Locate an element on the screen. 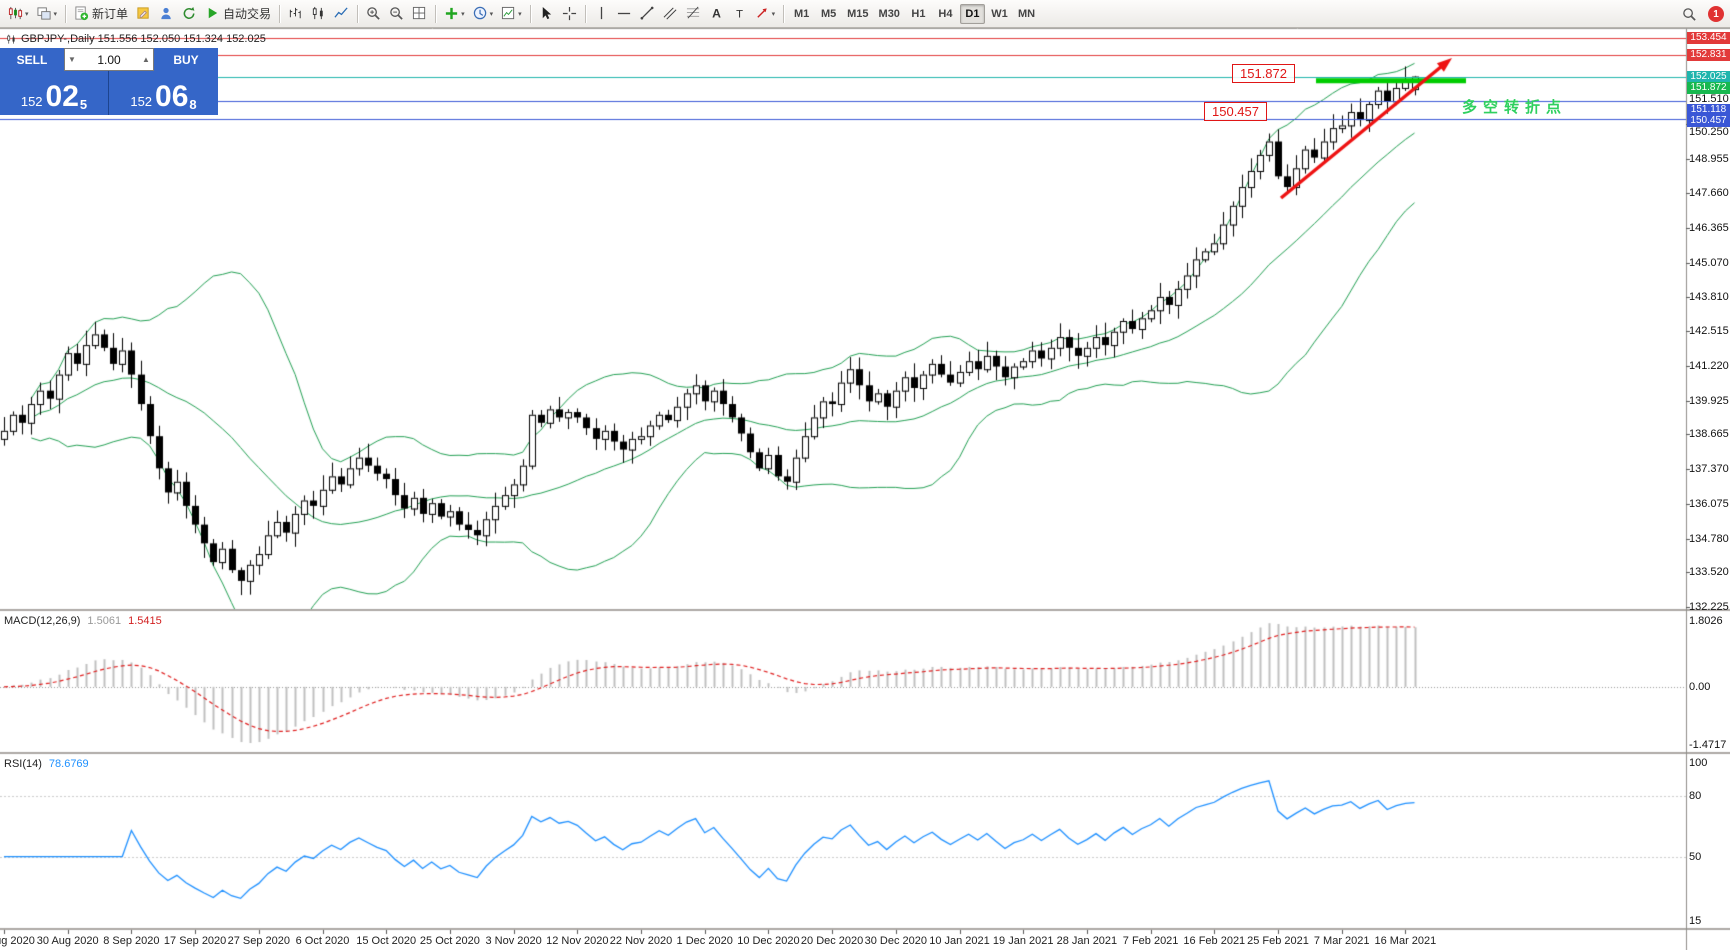 The width and height of the screenshot is (1730, 950). arrows-button: ▾ is located at coordinates (765, 14).